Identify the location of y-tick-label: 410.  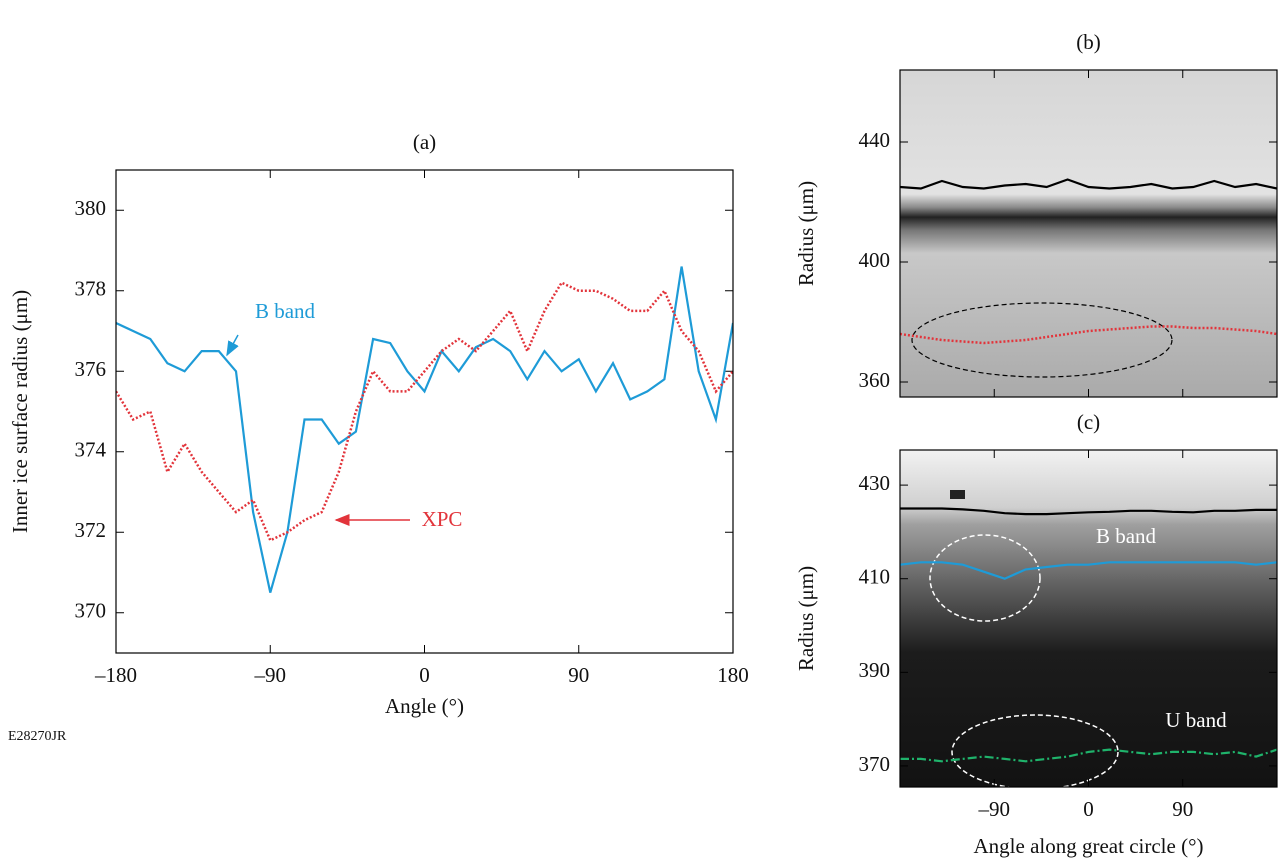
(875, 577).